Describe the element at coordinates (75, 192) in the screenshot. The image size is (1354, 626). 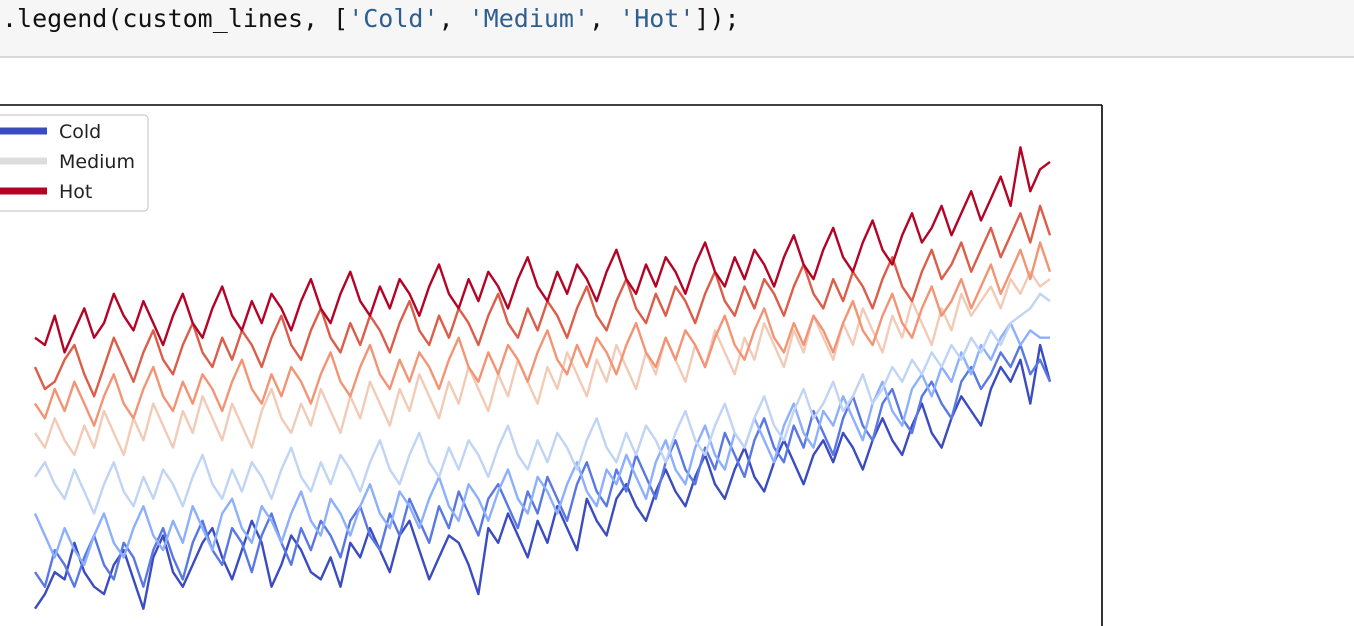
I see `legend-label-hot: Hot` at that location.